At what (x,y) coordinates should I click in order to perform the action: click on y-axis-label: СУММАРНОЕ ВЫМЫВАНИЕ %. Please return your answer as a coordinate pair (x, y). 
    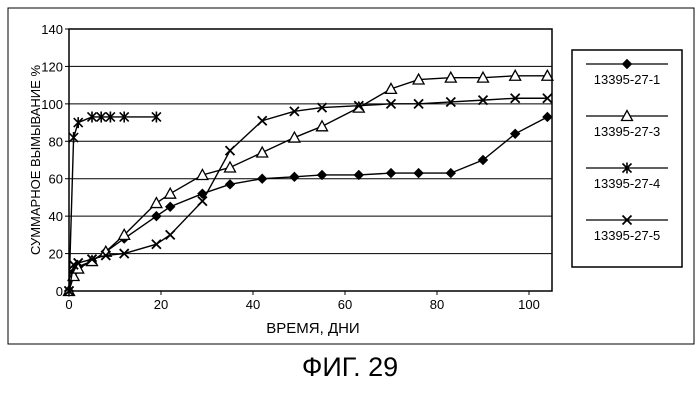
    Looking at the image, I should click on (35, 160).